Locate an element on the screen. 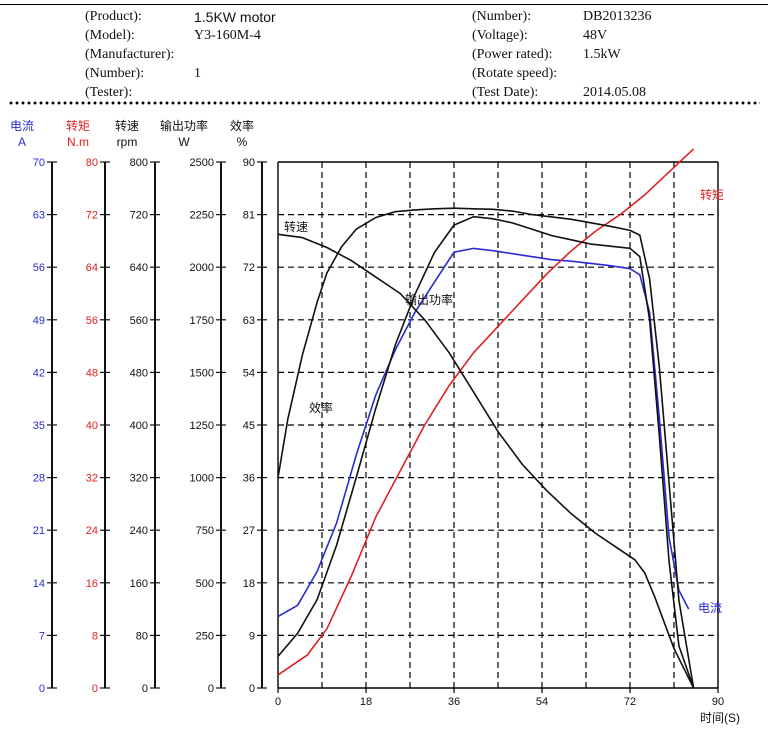 The height and width of the screenshot is (737, 768). axis-tick-label-4-5: 45 is located at coordinates (249, 426).